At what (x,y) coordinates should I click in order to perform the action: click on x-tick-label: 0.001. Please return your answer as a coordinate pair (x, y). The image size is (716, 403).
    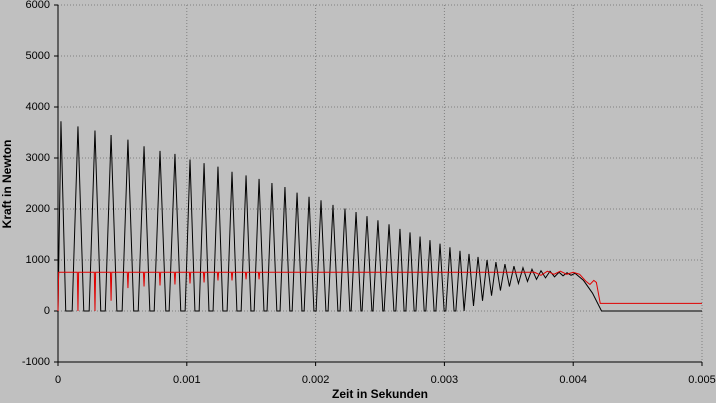
    Looking at the image, I should click on (187, 380).